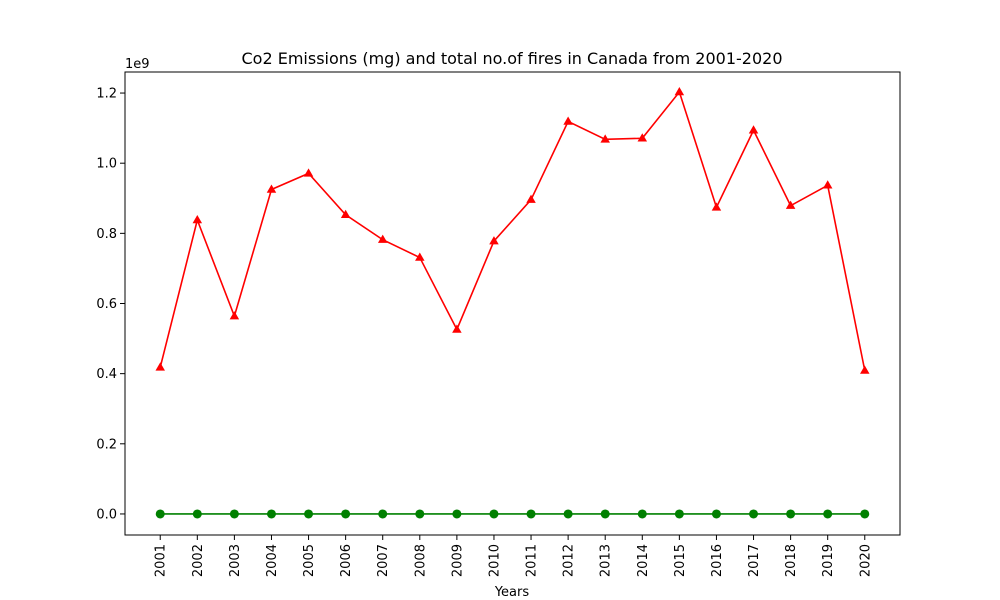  I want to click on x-tick-label: 2018, so click(791, 560).